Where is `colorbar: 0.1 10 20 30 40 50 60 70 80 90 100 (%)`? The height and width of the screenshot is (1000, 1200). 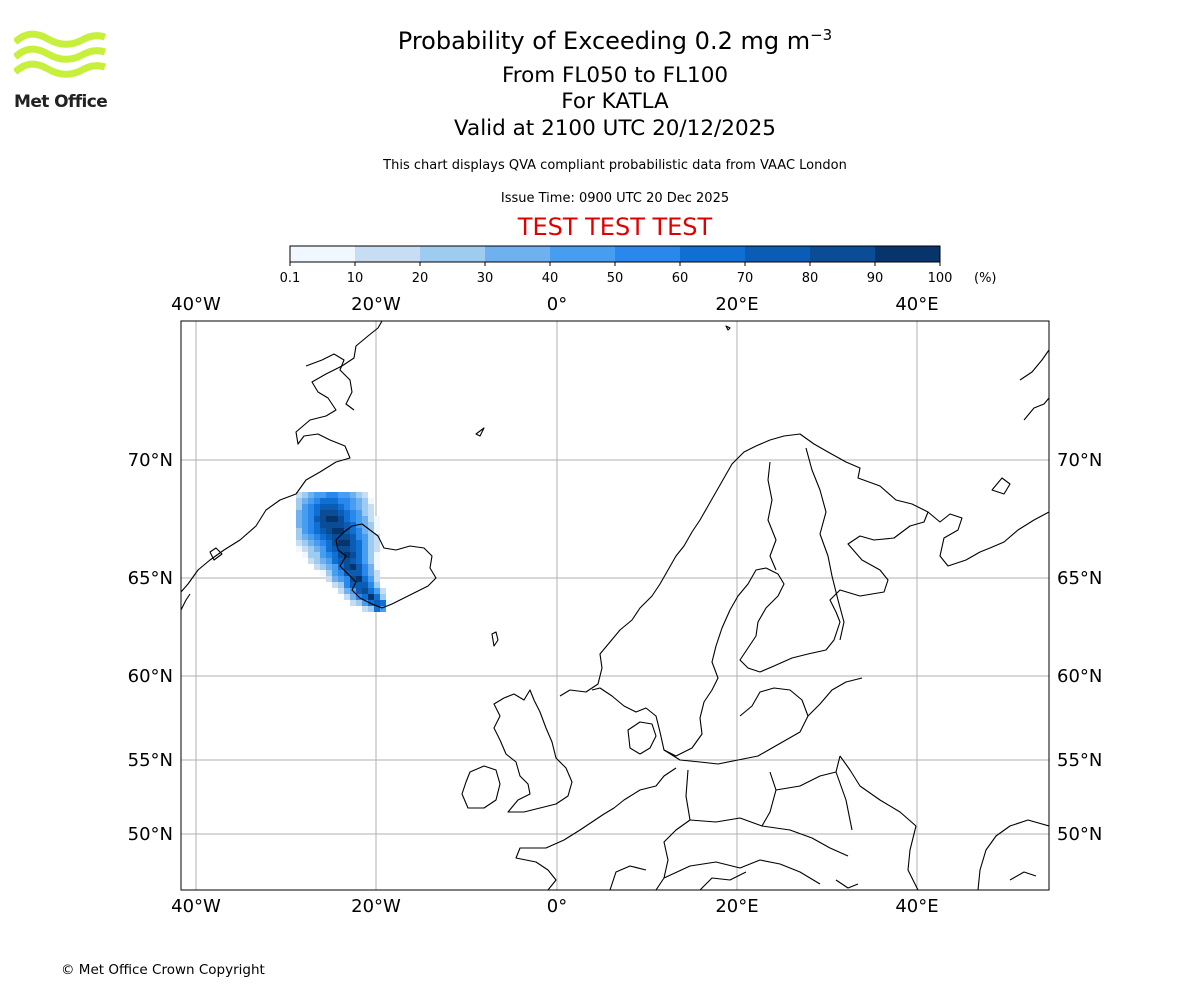 colorbar: 0.1 10 20 30 40 50 60 70 80 90 100 (%) is located at coordinates (638, 265).